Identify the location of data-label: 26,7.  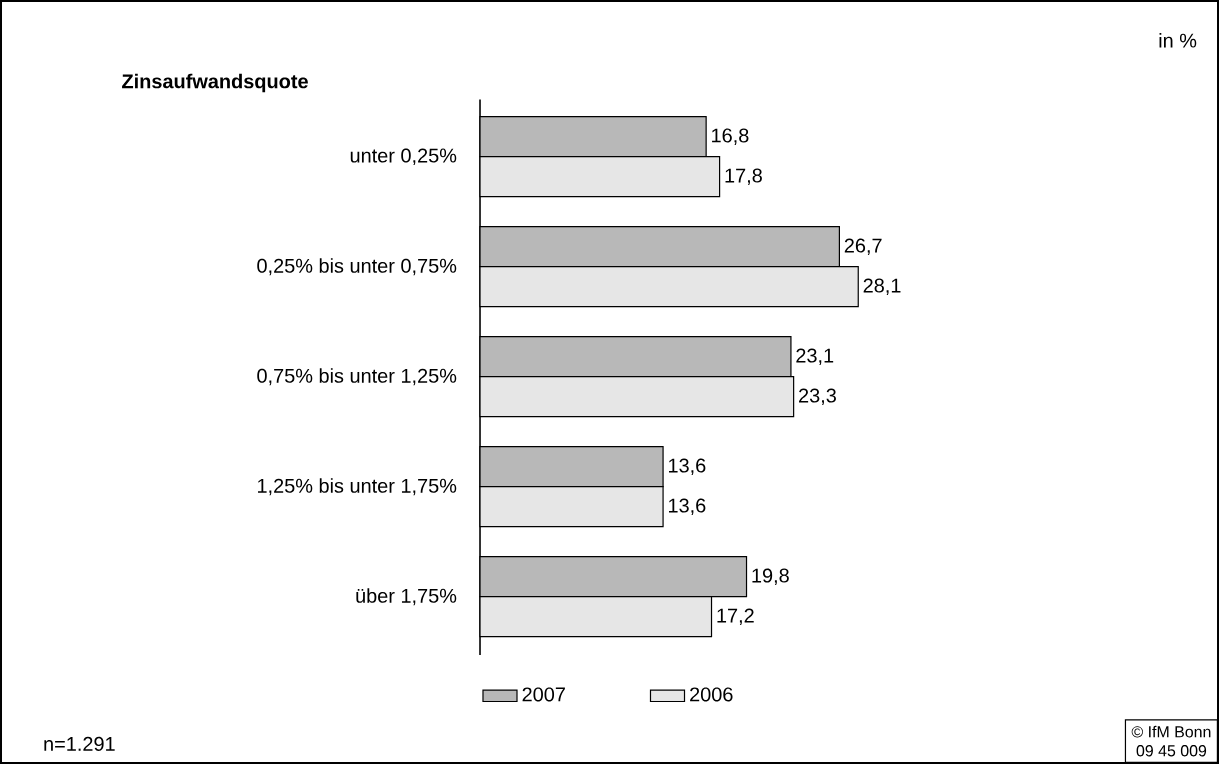
(863, 246).